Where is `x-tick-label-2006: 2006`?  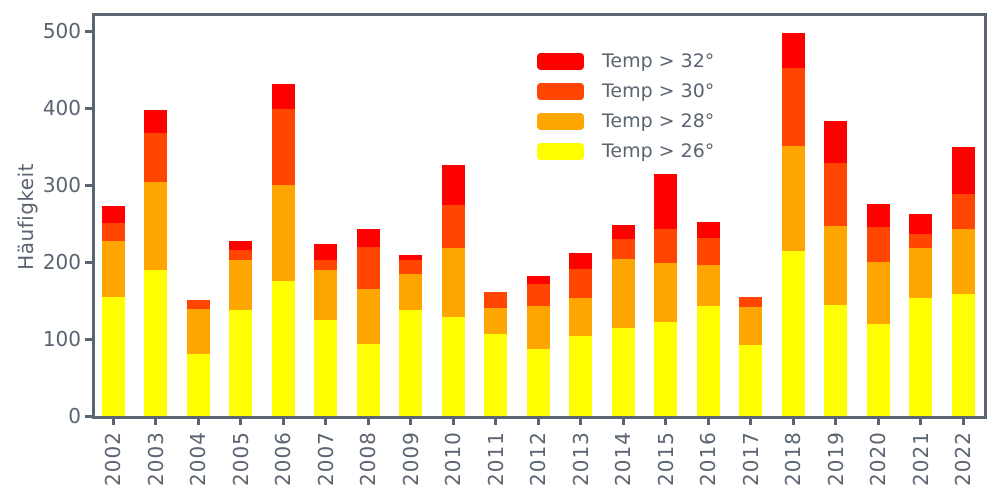 x-tick-label-2006: 2006 is located at coordinates (283, 458).